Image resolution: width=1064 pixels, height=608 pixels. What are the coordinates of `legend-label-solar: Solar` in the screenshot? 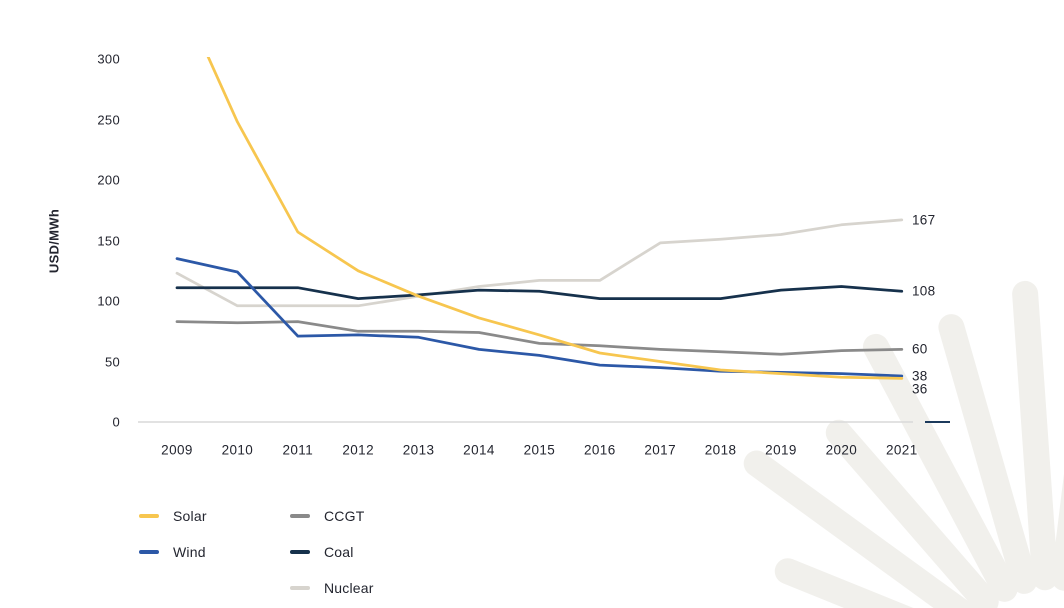 It's located at (190, 515).